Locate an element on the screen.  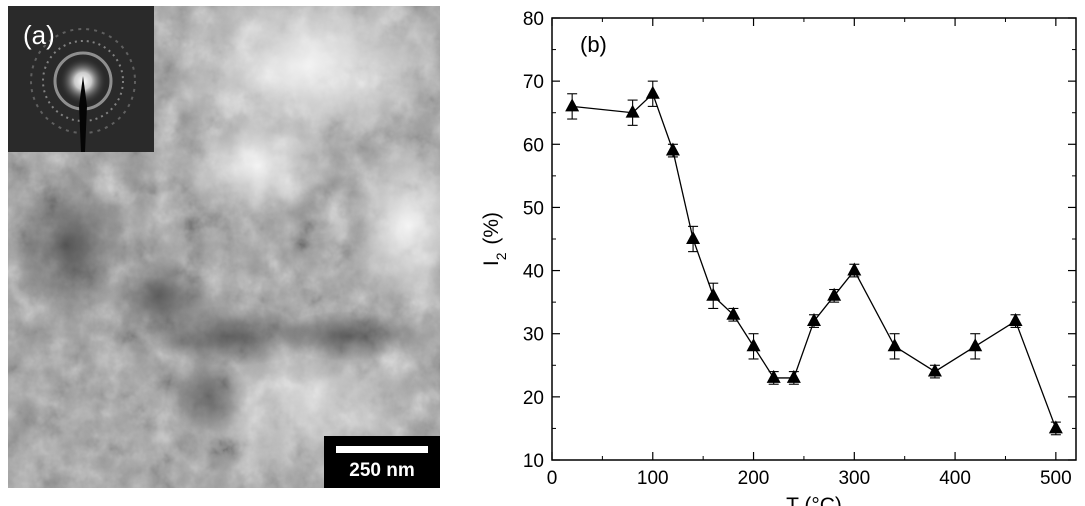
panel-b-label: (b) is located at coordinates (593, 44).